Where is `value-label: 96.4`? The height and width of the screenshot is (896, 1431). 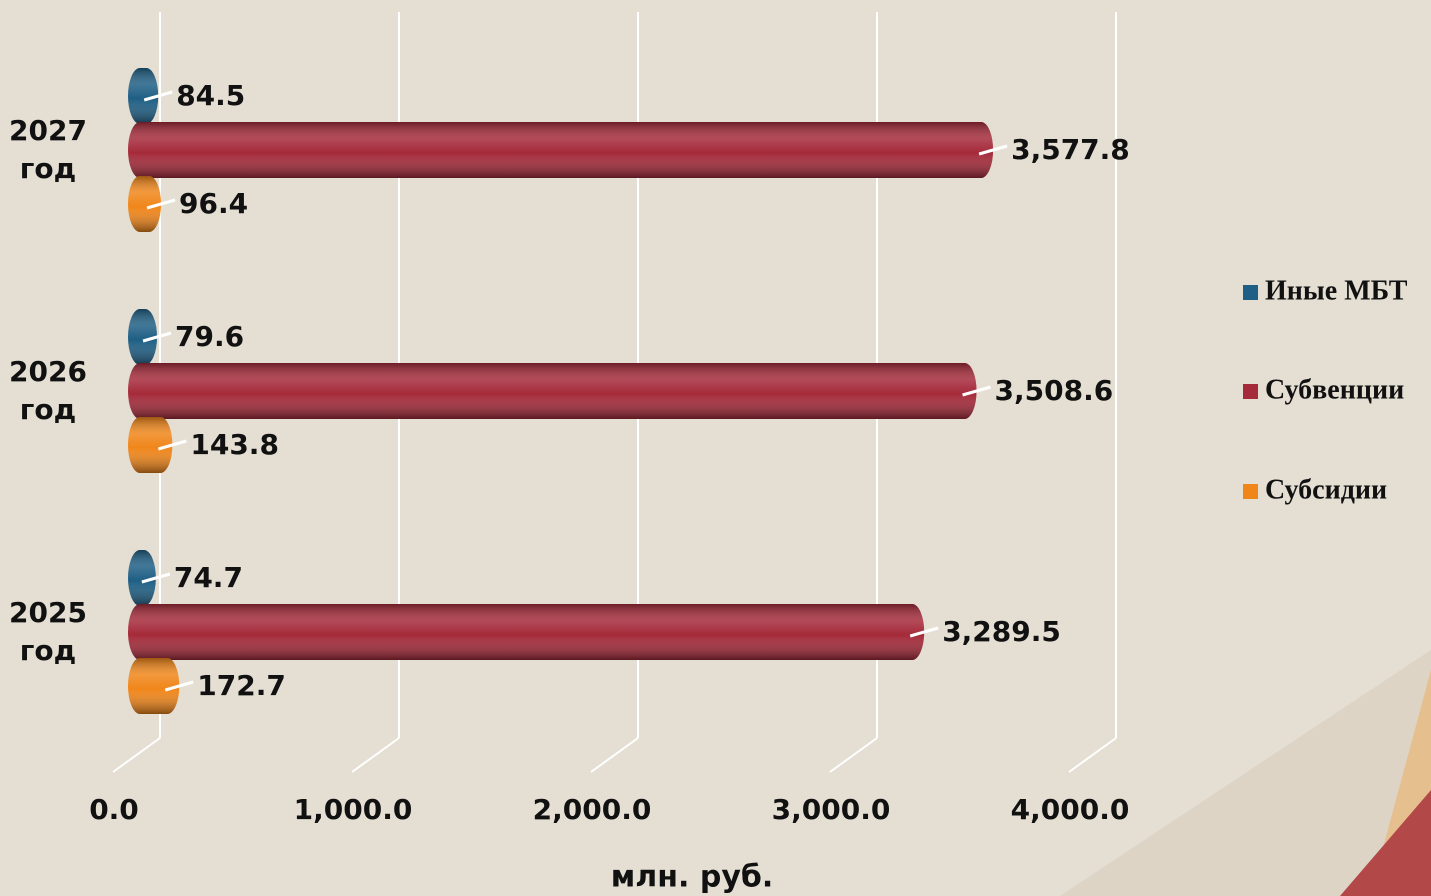 value-label: 96.4 is located at coordinates (213, 203).